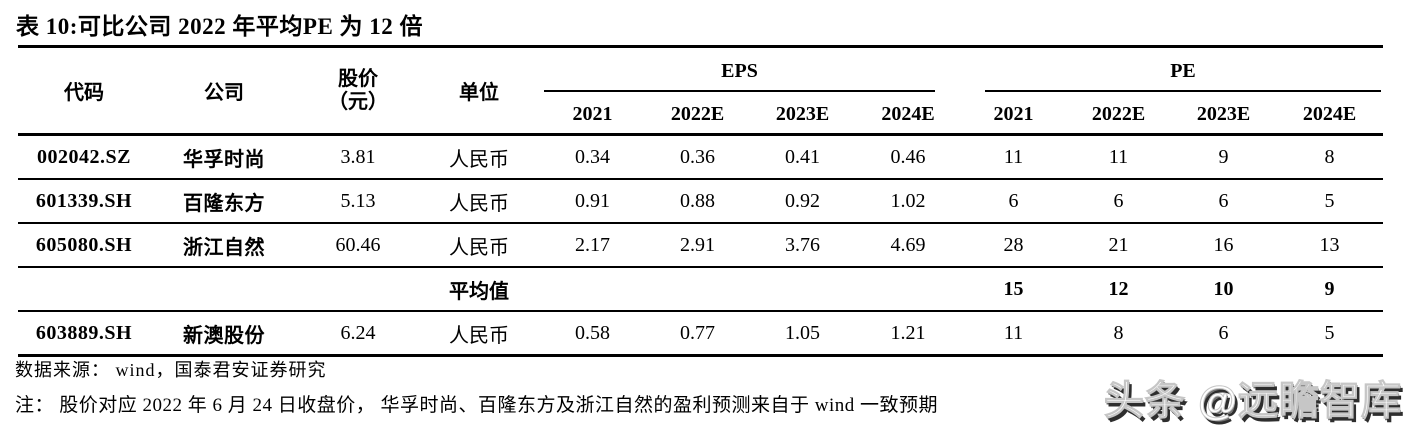  Describe the element at coordinates (84, 245) in the screenshot. I see `code-cell: 605080.SH` at that location.